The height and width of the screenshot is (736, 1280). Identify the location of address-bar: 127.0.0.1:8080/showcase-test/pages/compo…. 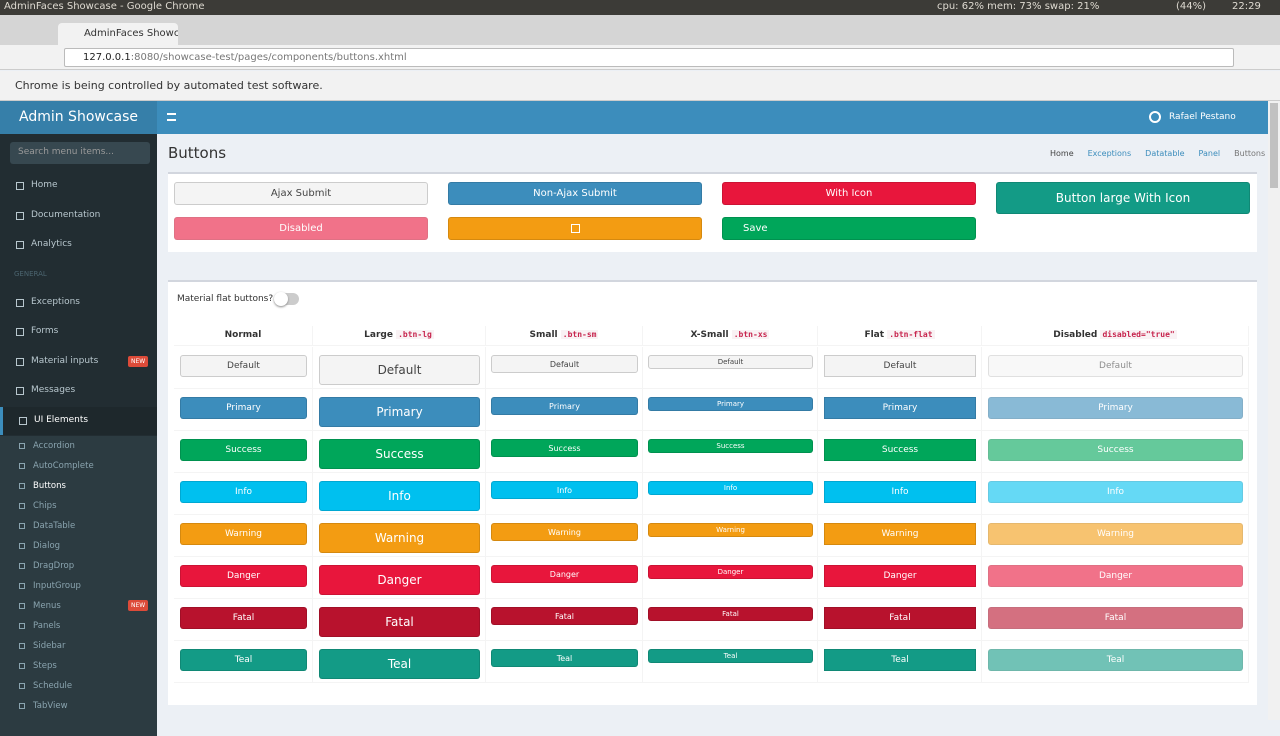
(649, 57).